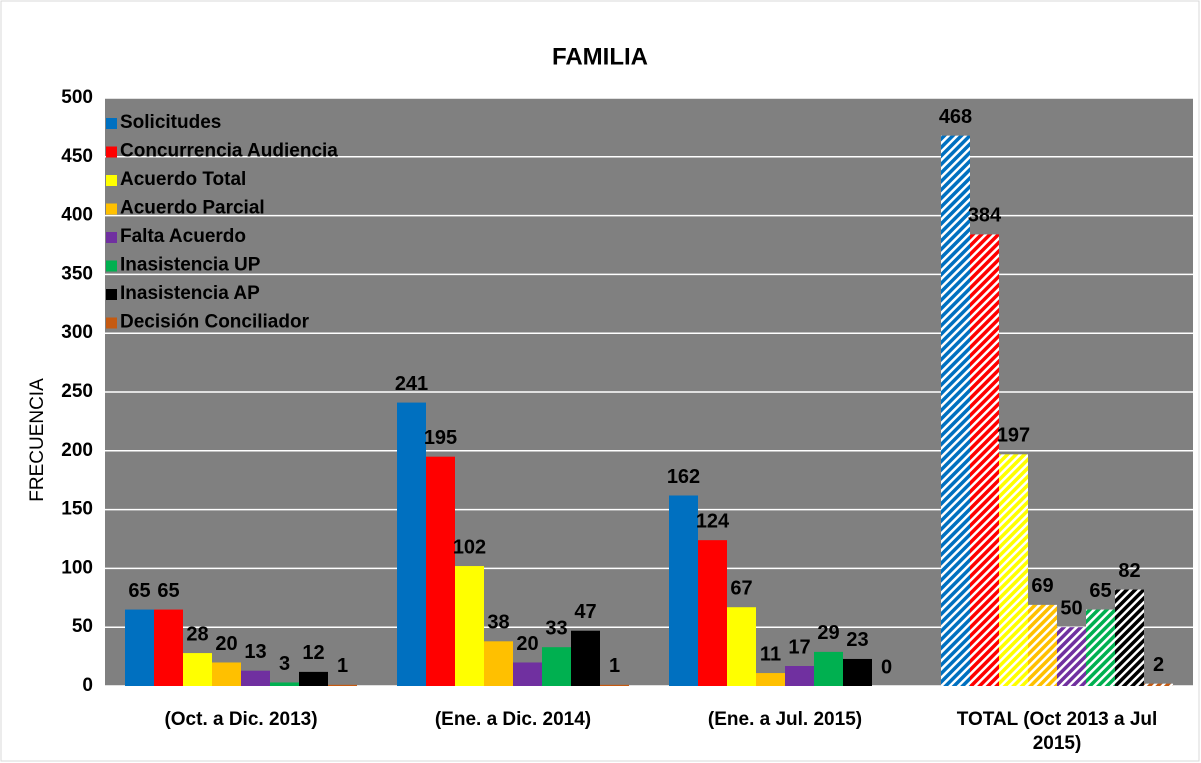 The image size is (1201, 763). Describe the element at coordinates (683, 477) in the screenshot. I see `data-label: 162` at that location.